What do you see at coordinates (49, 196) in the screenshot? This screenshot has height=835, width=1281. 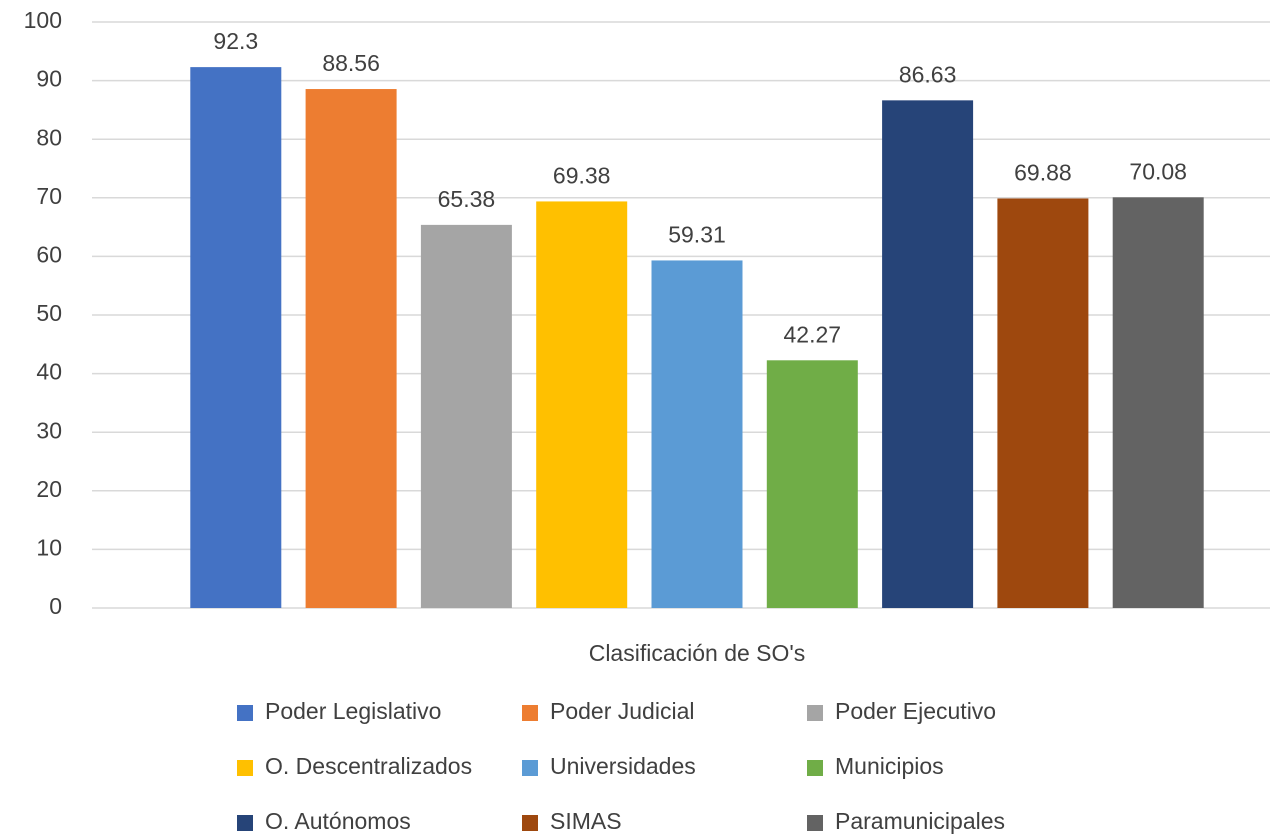 I see `y-tick-label: 70` at bounding box center [49, 196].